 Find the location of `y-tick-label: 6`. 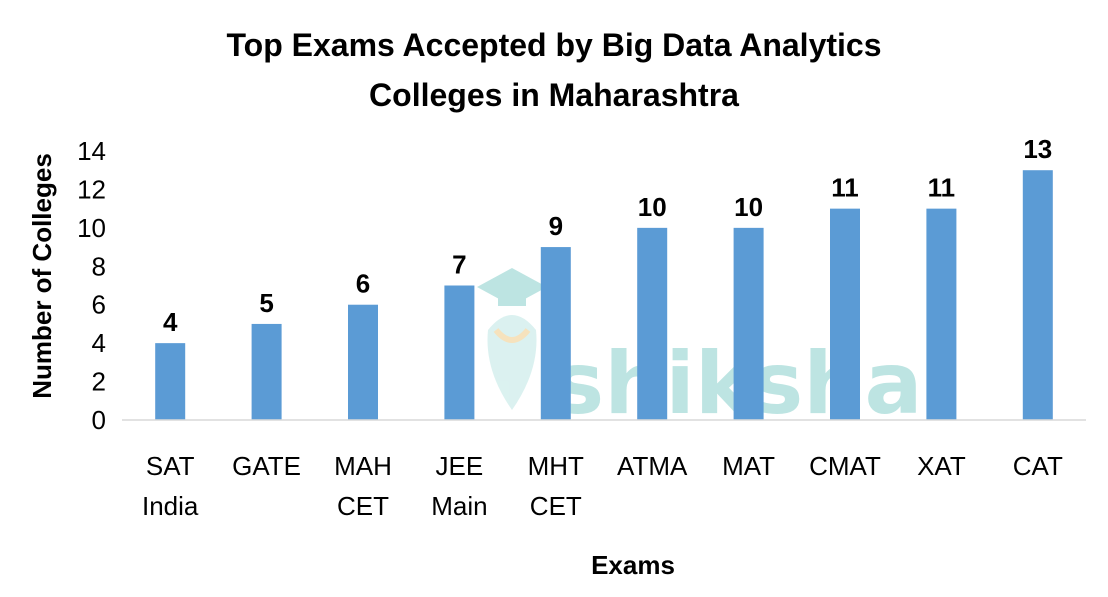

y-tick-label: 6 is located at coordinates (99, 305).